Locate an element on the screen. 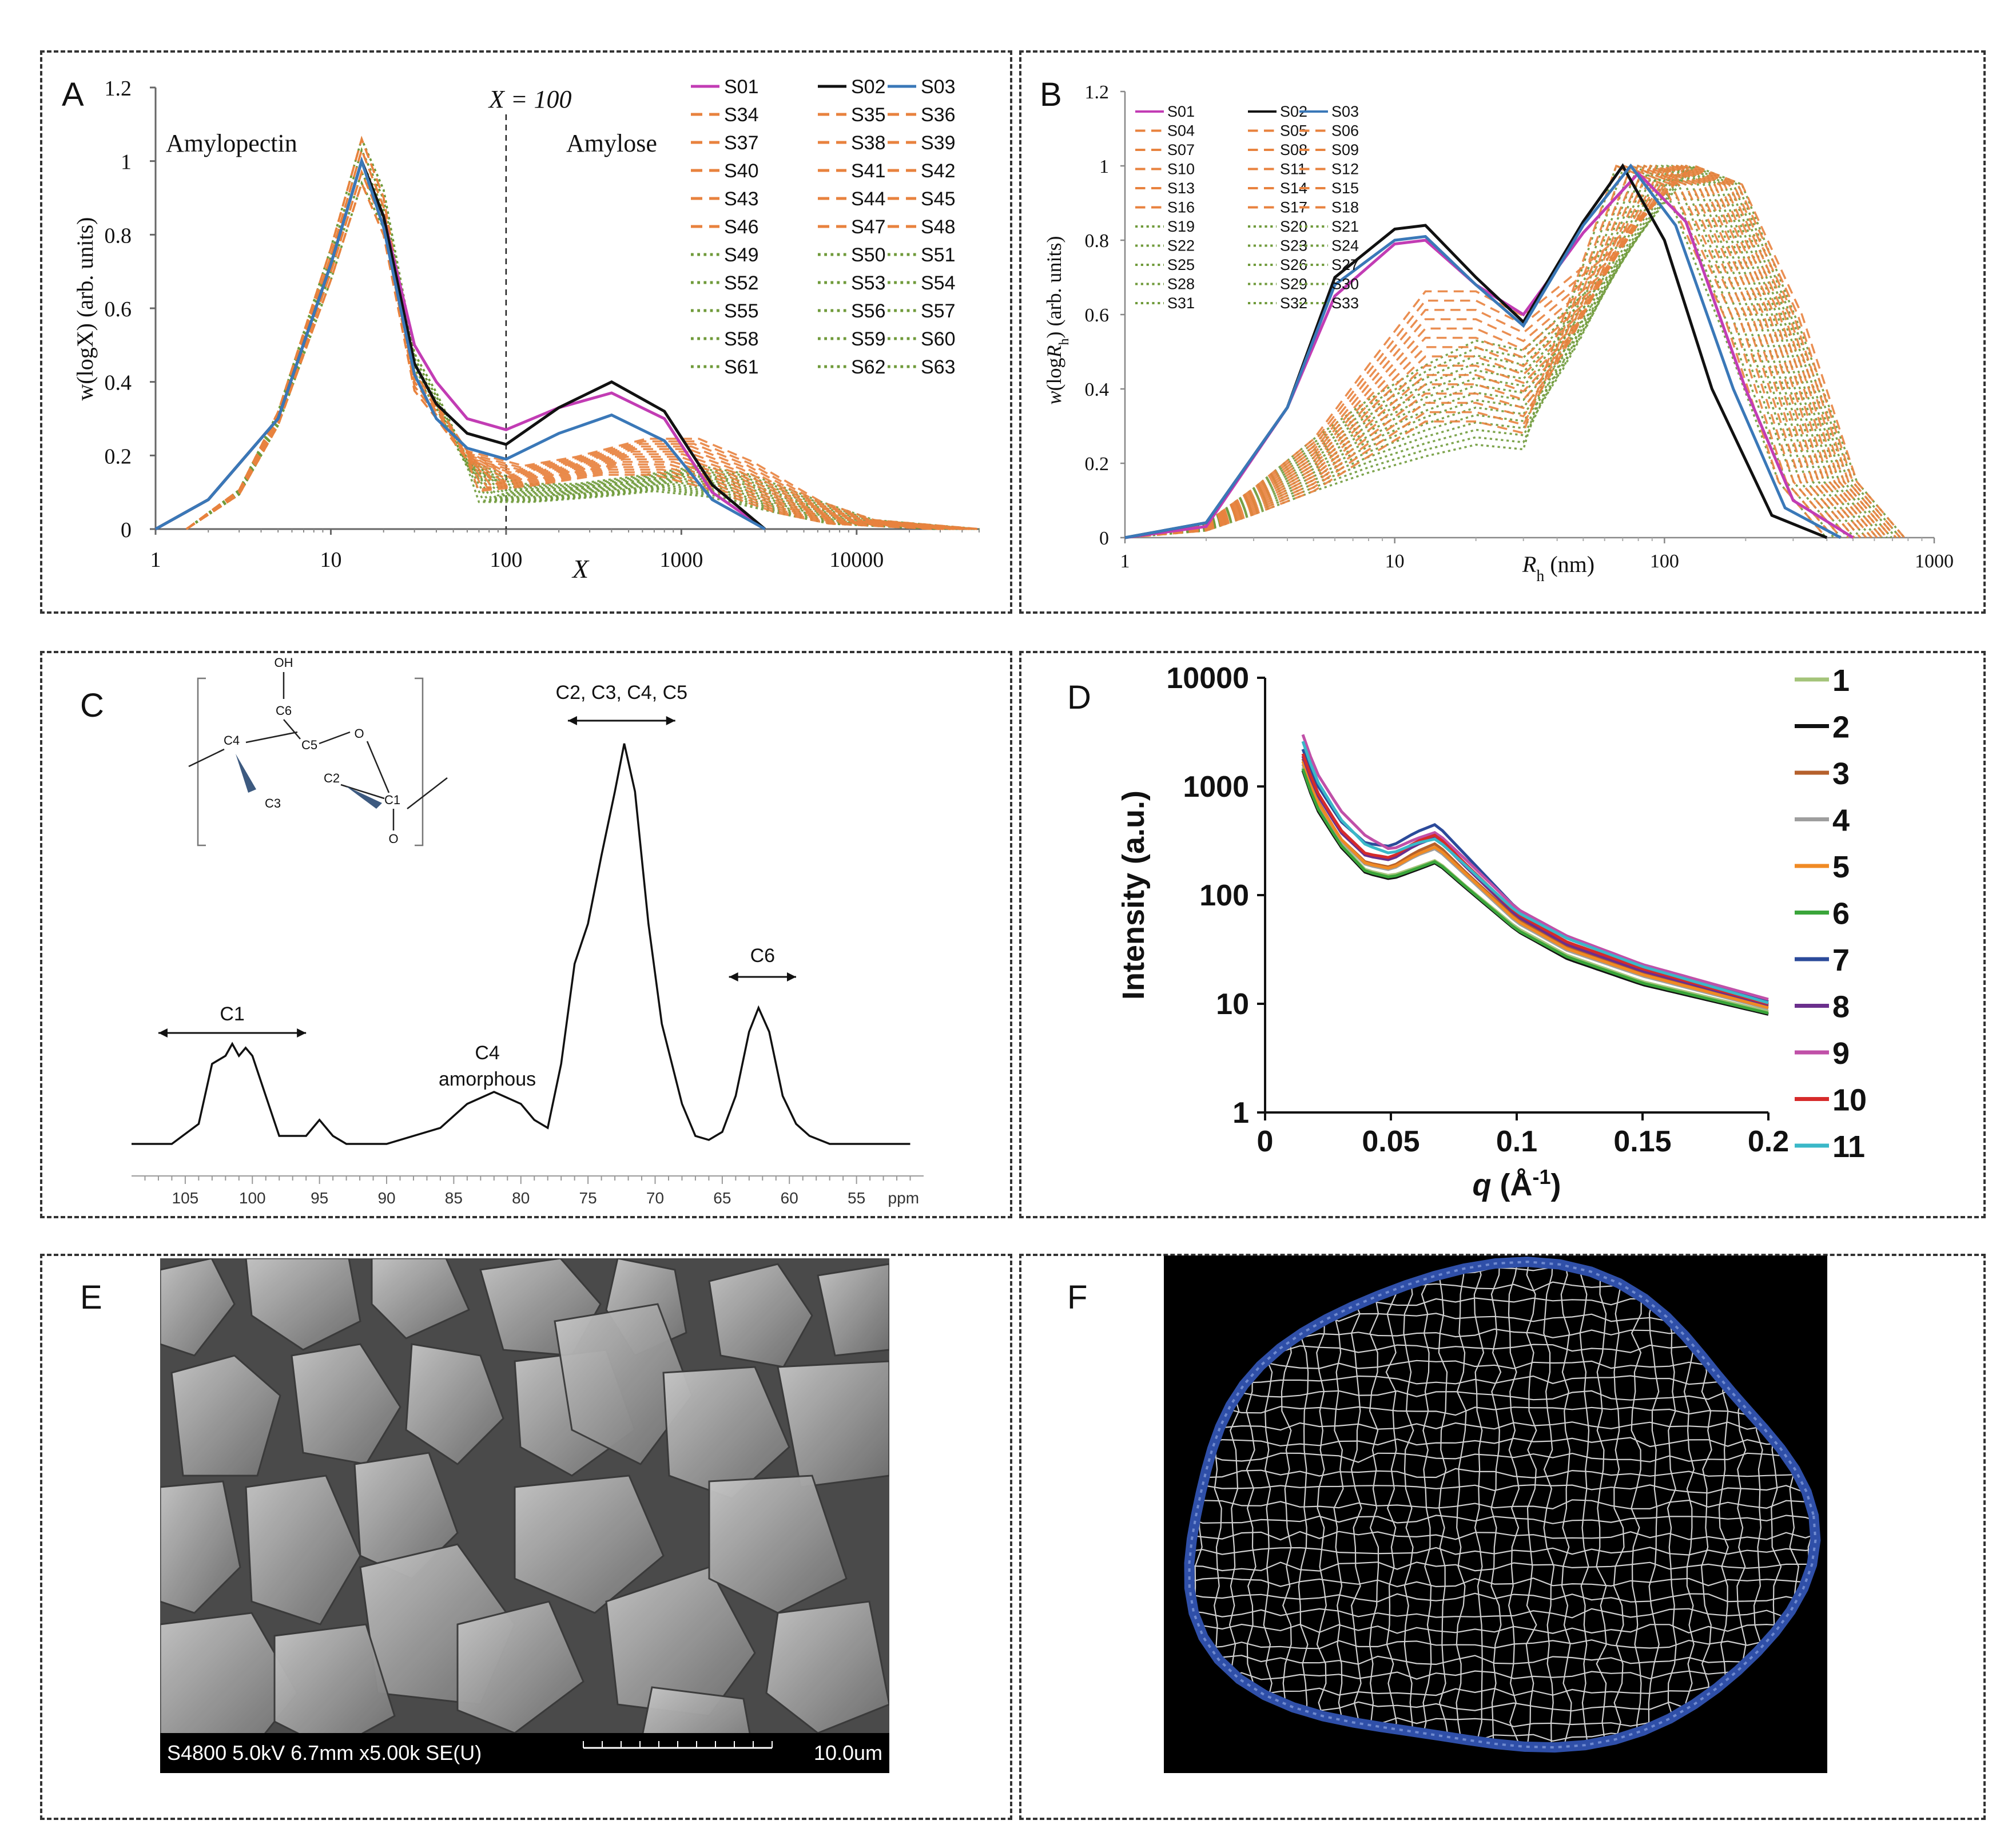 This screenshot has width=2016, height=1848. a-legend-label: S45 is located at coordinates (938, 199).